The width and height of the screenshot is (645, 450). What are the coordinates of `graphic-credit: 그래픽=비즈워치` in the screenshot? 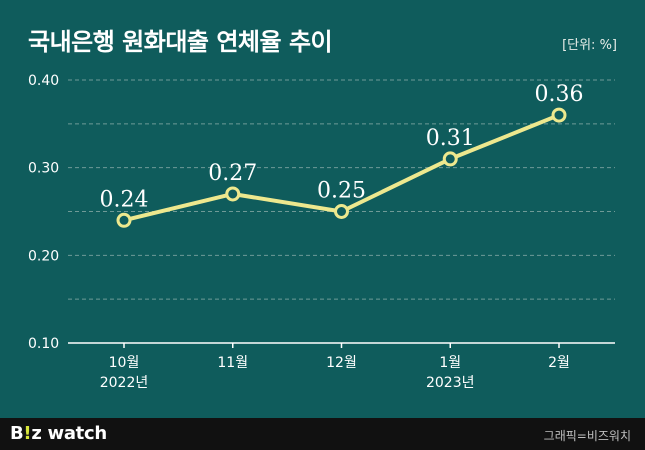 It's located at (587, 436).